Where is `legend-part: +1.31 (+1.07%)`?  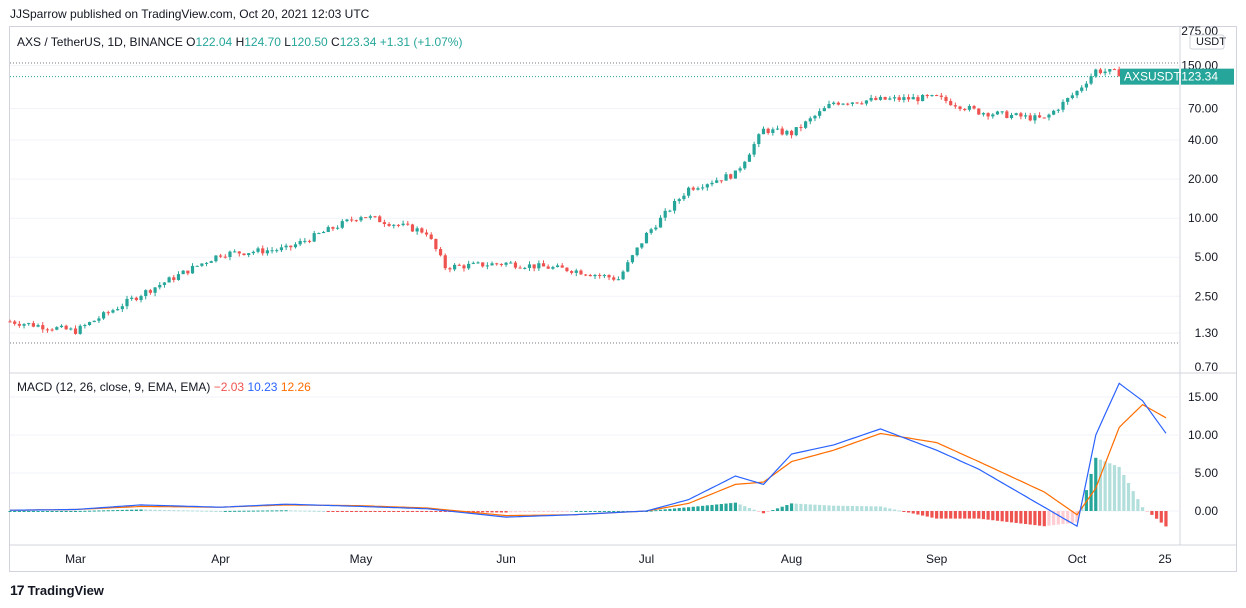
legend-part: +1.31 (+1.07%) is located at coordinates (421, 42).